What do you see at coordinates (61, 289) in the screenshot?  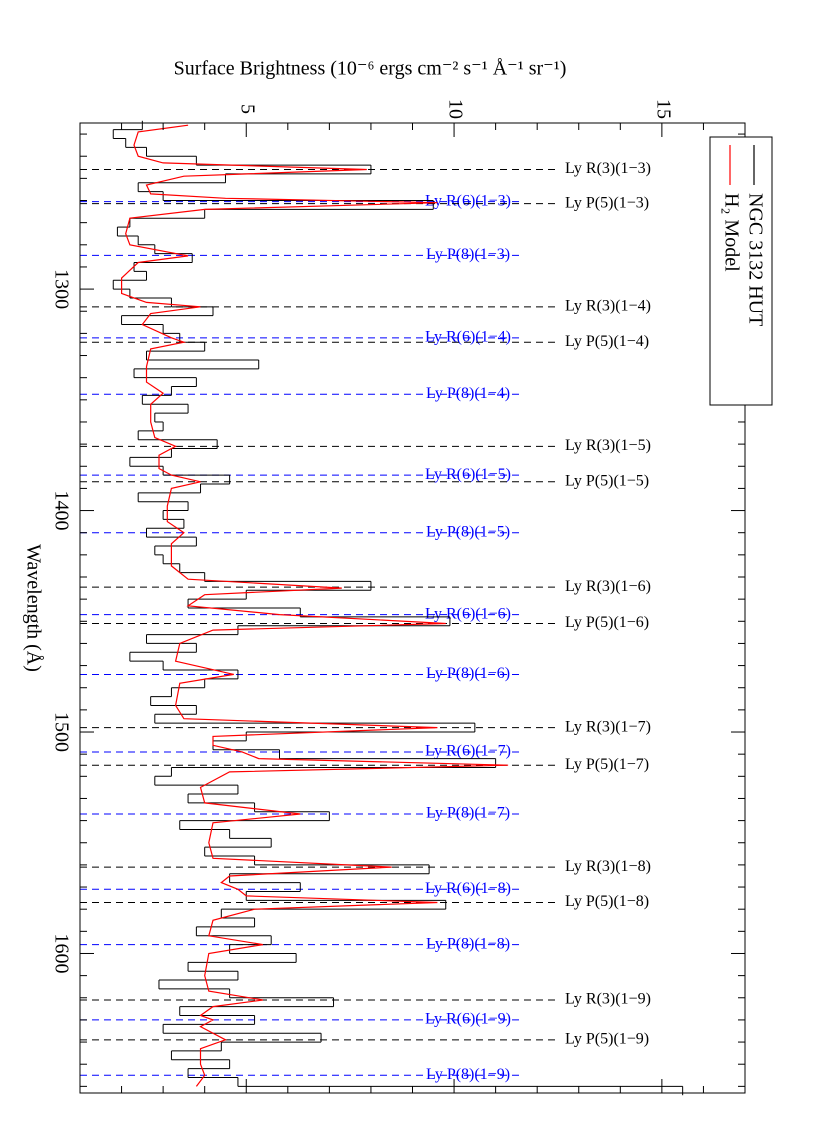 I see `x-tick-label: 1300` at bounding box center [61, 289].